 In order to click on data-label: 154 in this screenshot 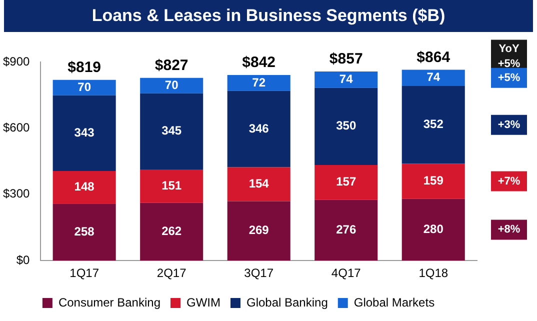, I will do `click(259, 183)`.